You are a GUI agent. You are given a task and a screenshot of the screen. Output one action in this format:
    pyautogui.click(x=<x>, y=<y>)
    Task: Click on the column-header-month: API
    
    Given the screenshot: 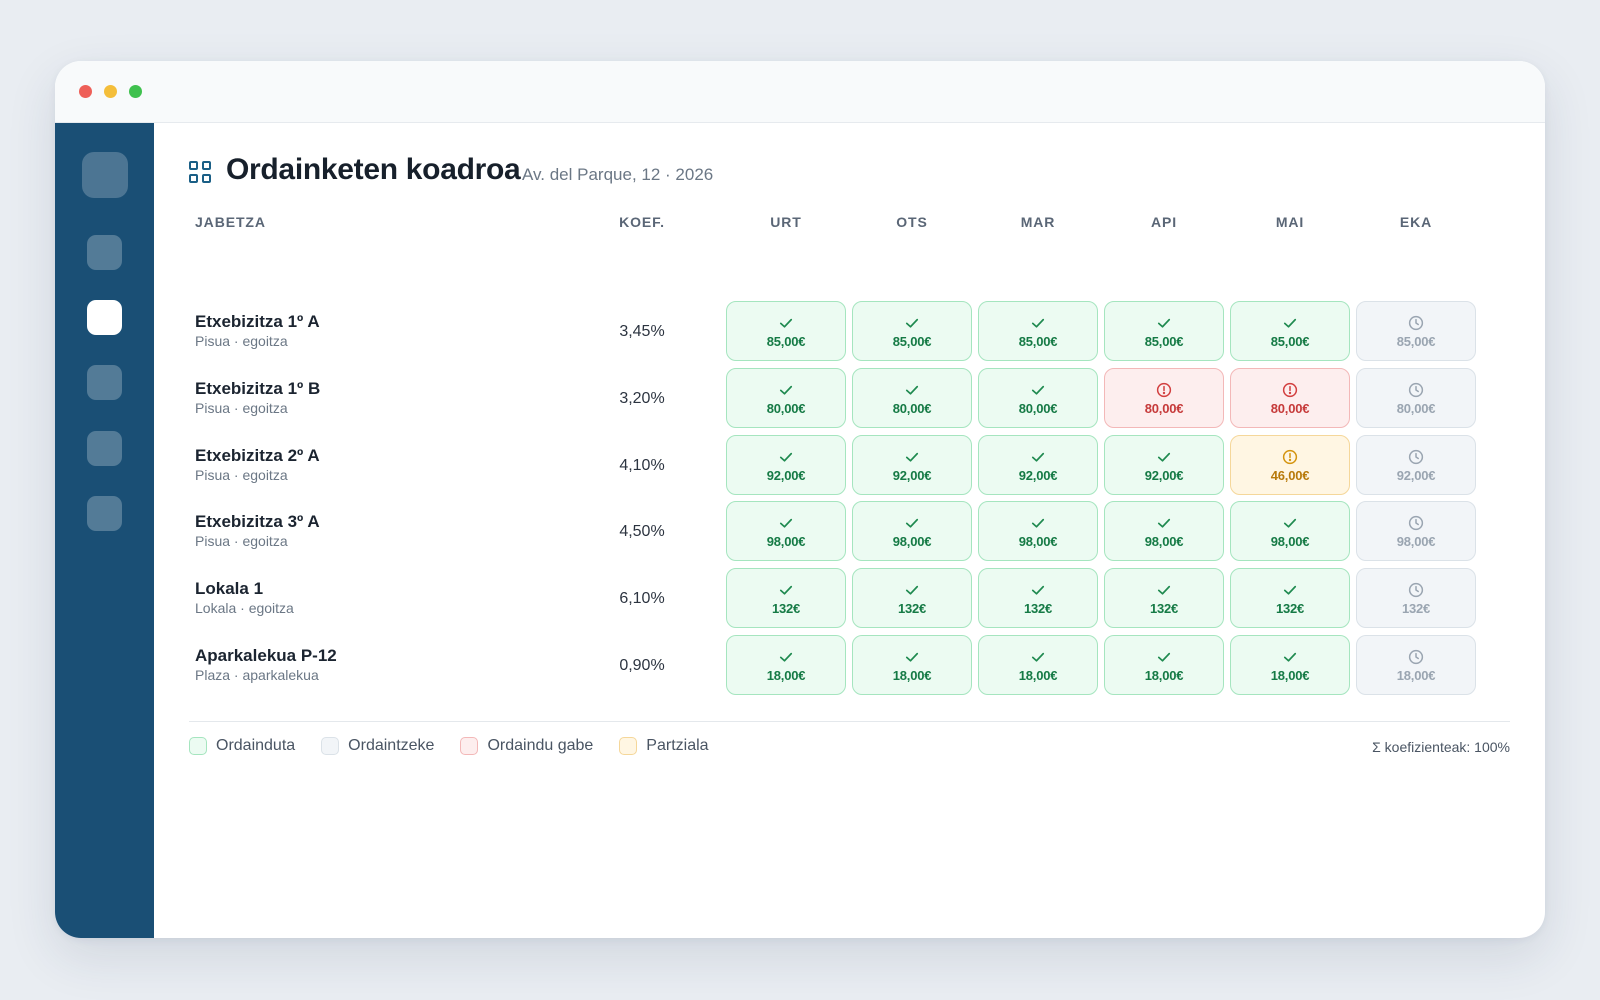 What is the action you would take?
    pyautogui.click(x=1164, y=222)
    